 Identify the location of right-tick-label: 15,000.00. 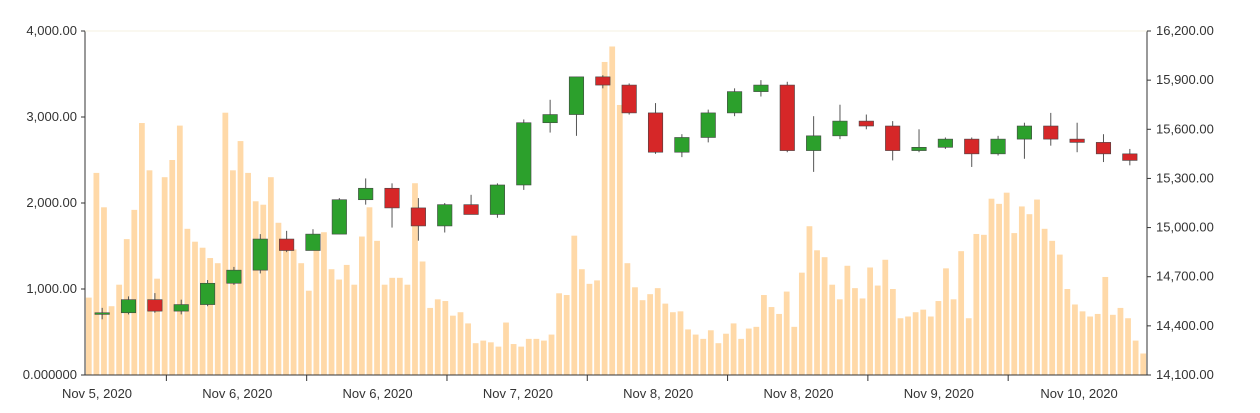
(1185, 227).